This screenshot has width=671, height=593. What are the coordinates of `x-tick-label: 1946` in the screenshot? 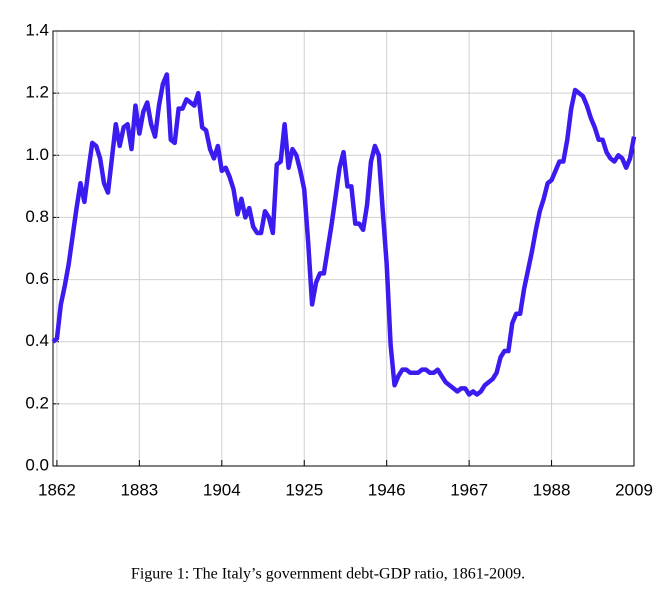 It's located at (387, 489).